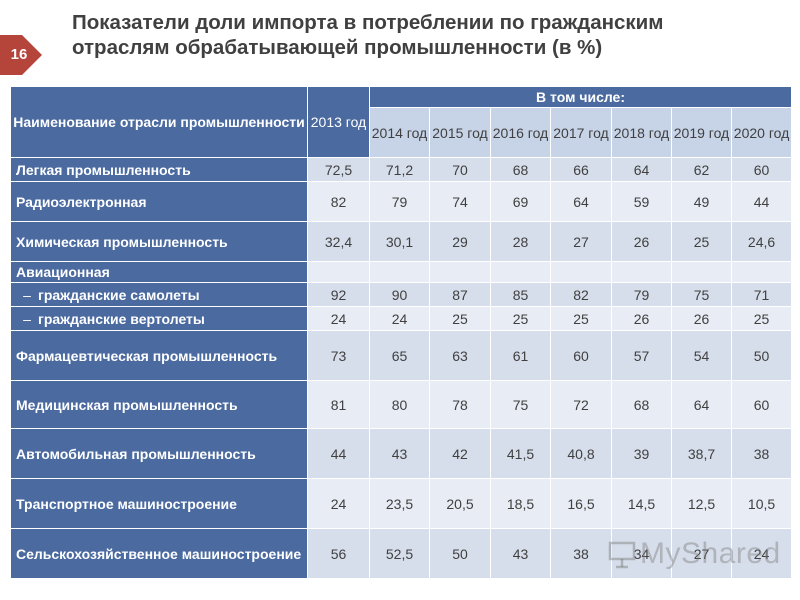 The image size is (800, 600). I want to click on row-label: Химическая промышленность, so click(159, 241).